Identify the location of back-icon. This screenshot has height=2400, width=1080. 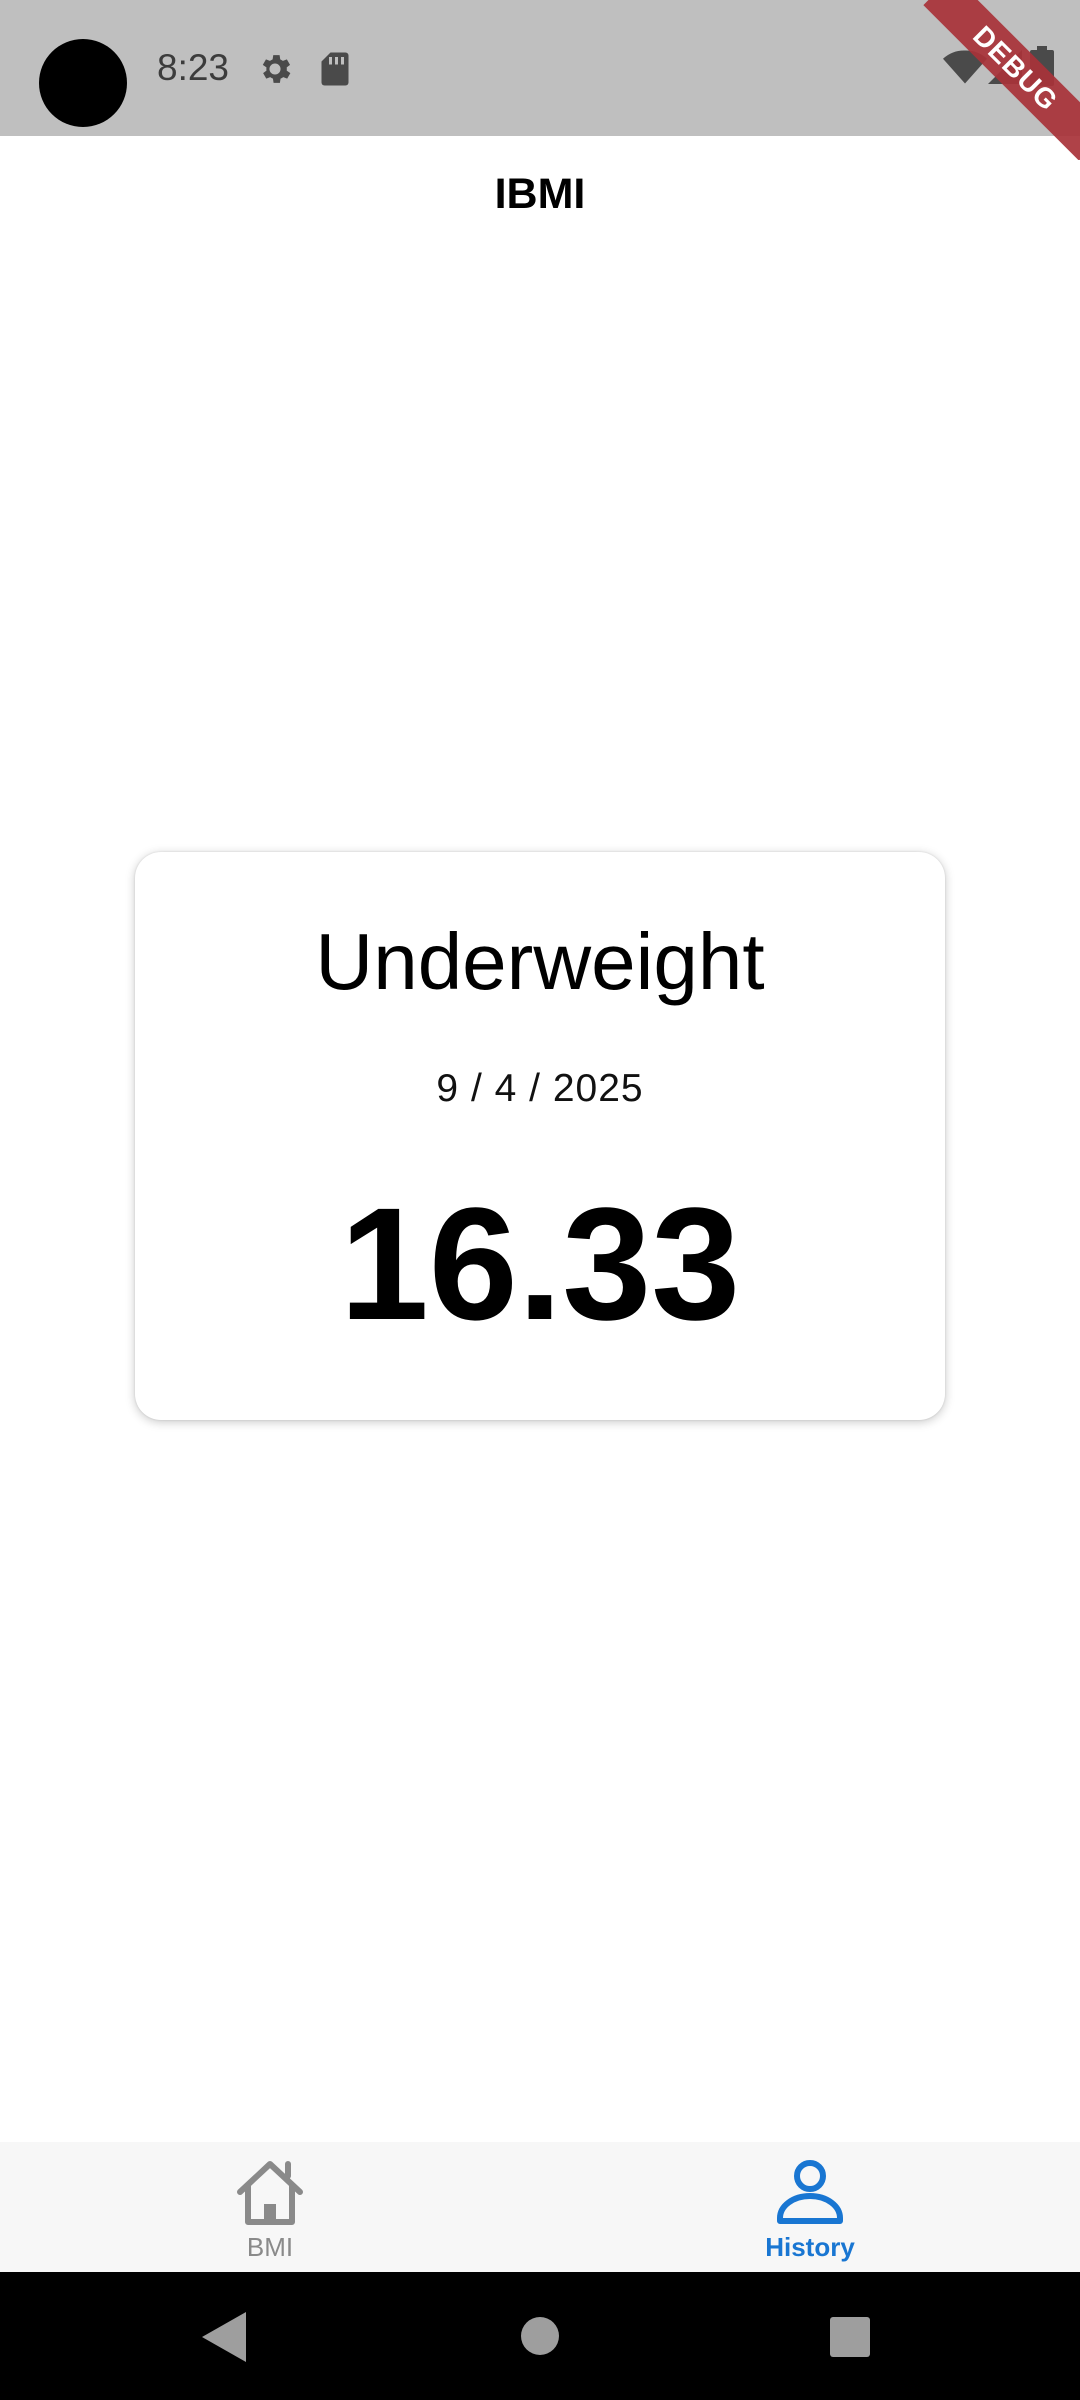
(224, 2337).